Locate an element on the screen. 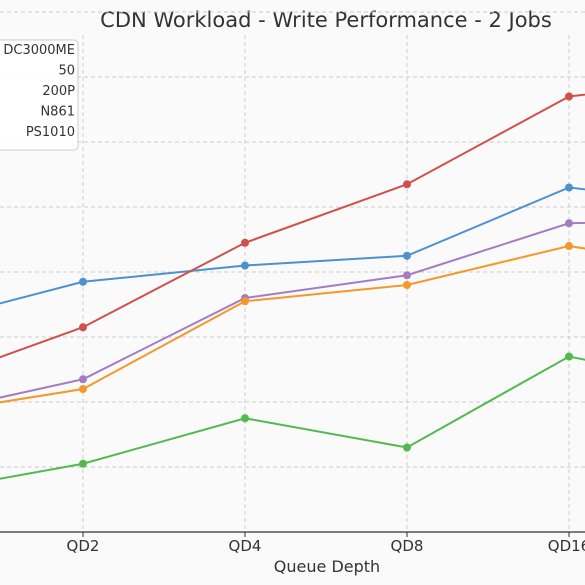 Image resolution: width=585 pixels, height=585 pixels. legend-entry-label: DC3000ME is located at coordinates (39, 50).